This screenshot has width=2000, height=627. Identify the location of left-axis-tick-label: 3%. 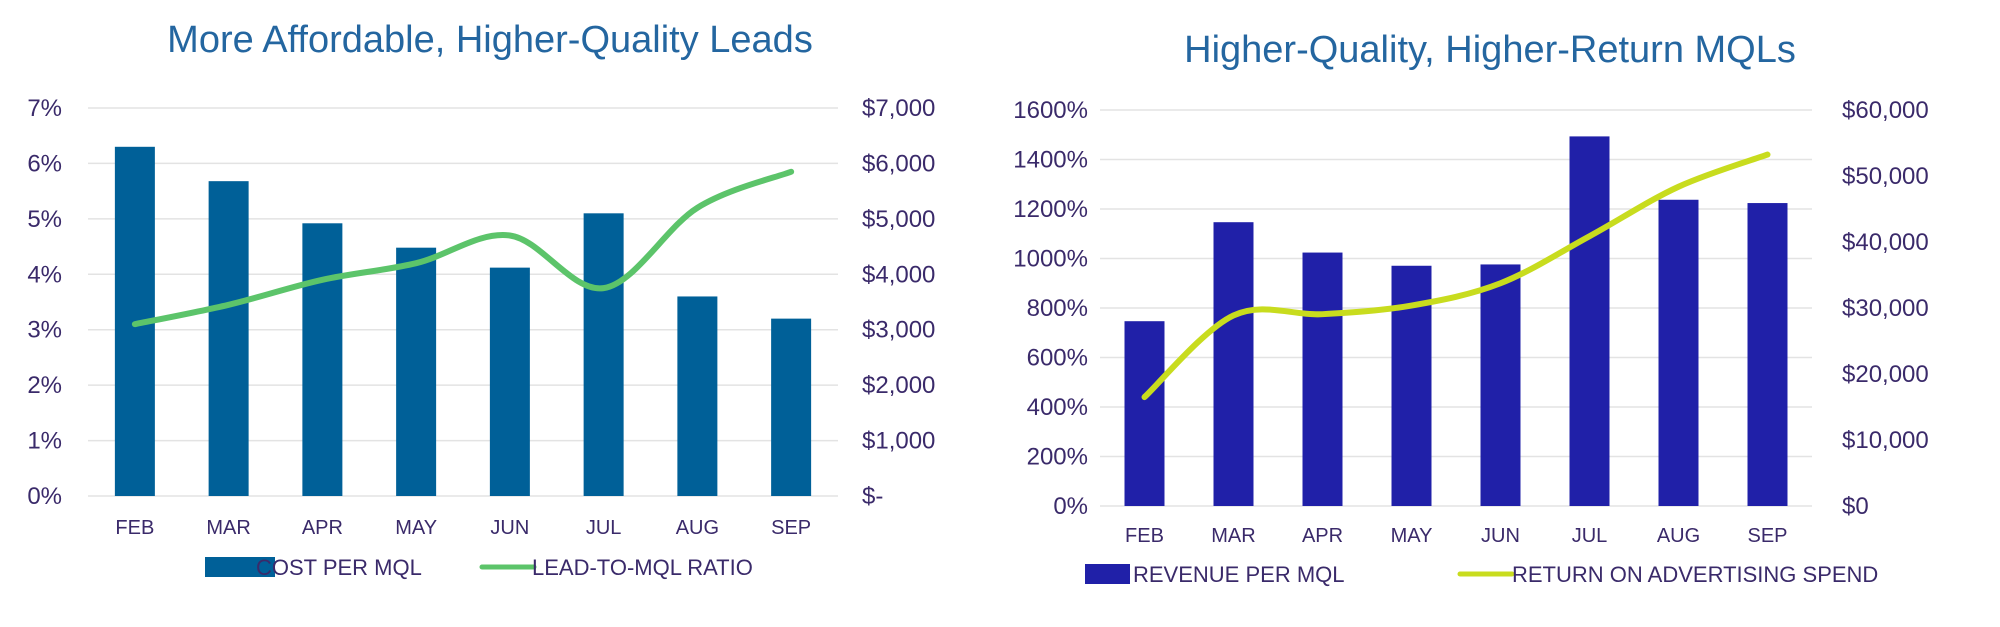
(44, 330).